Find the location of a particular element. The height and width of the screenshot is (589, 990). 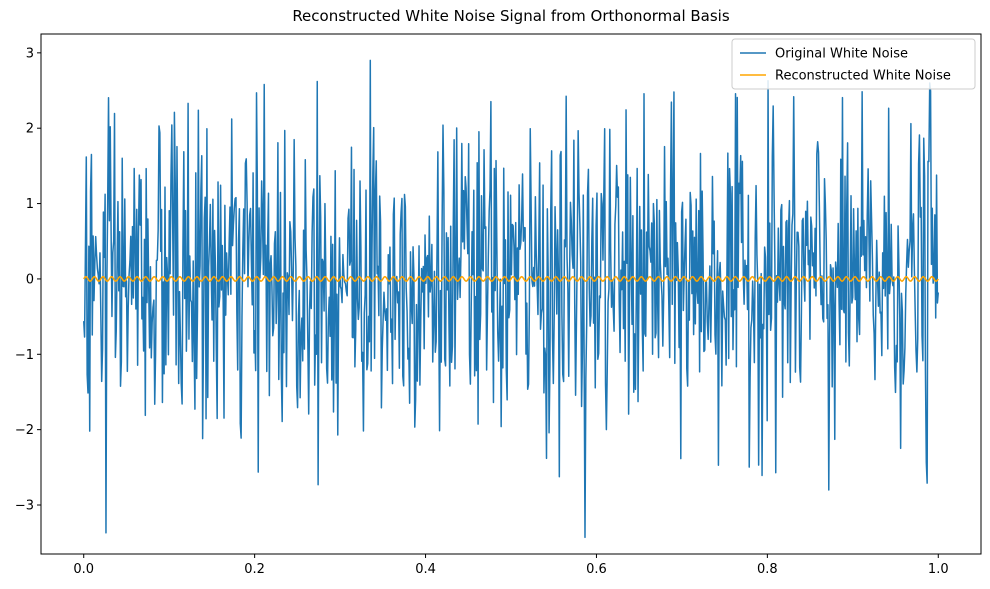

y-tick-label: 1 is located at coordinates (30, 204).